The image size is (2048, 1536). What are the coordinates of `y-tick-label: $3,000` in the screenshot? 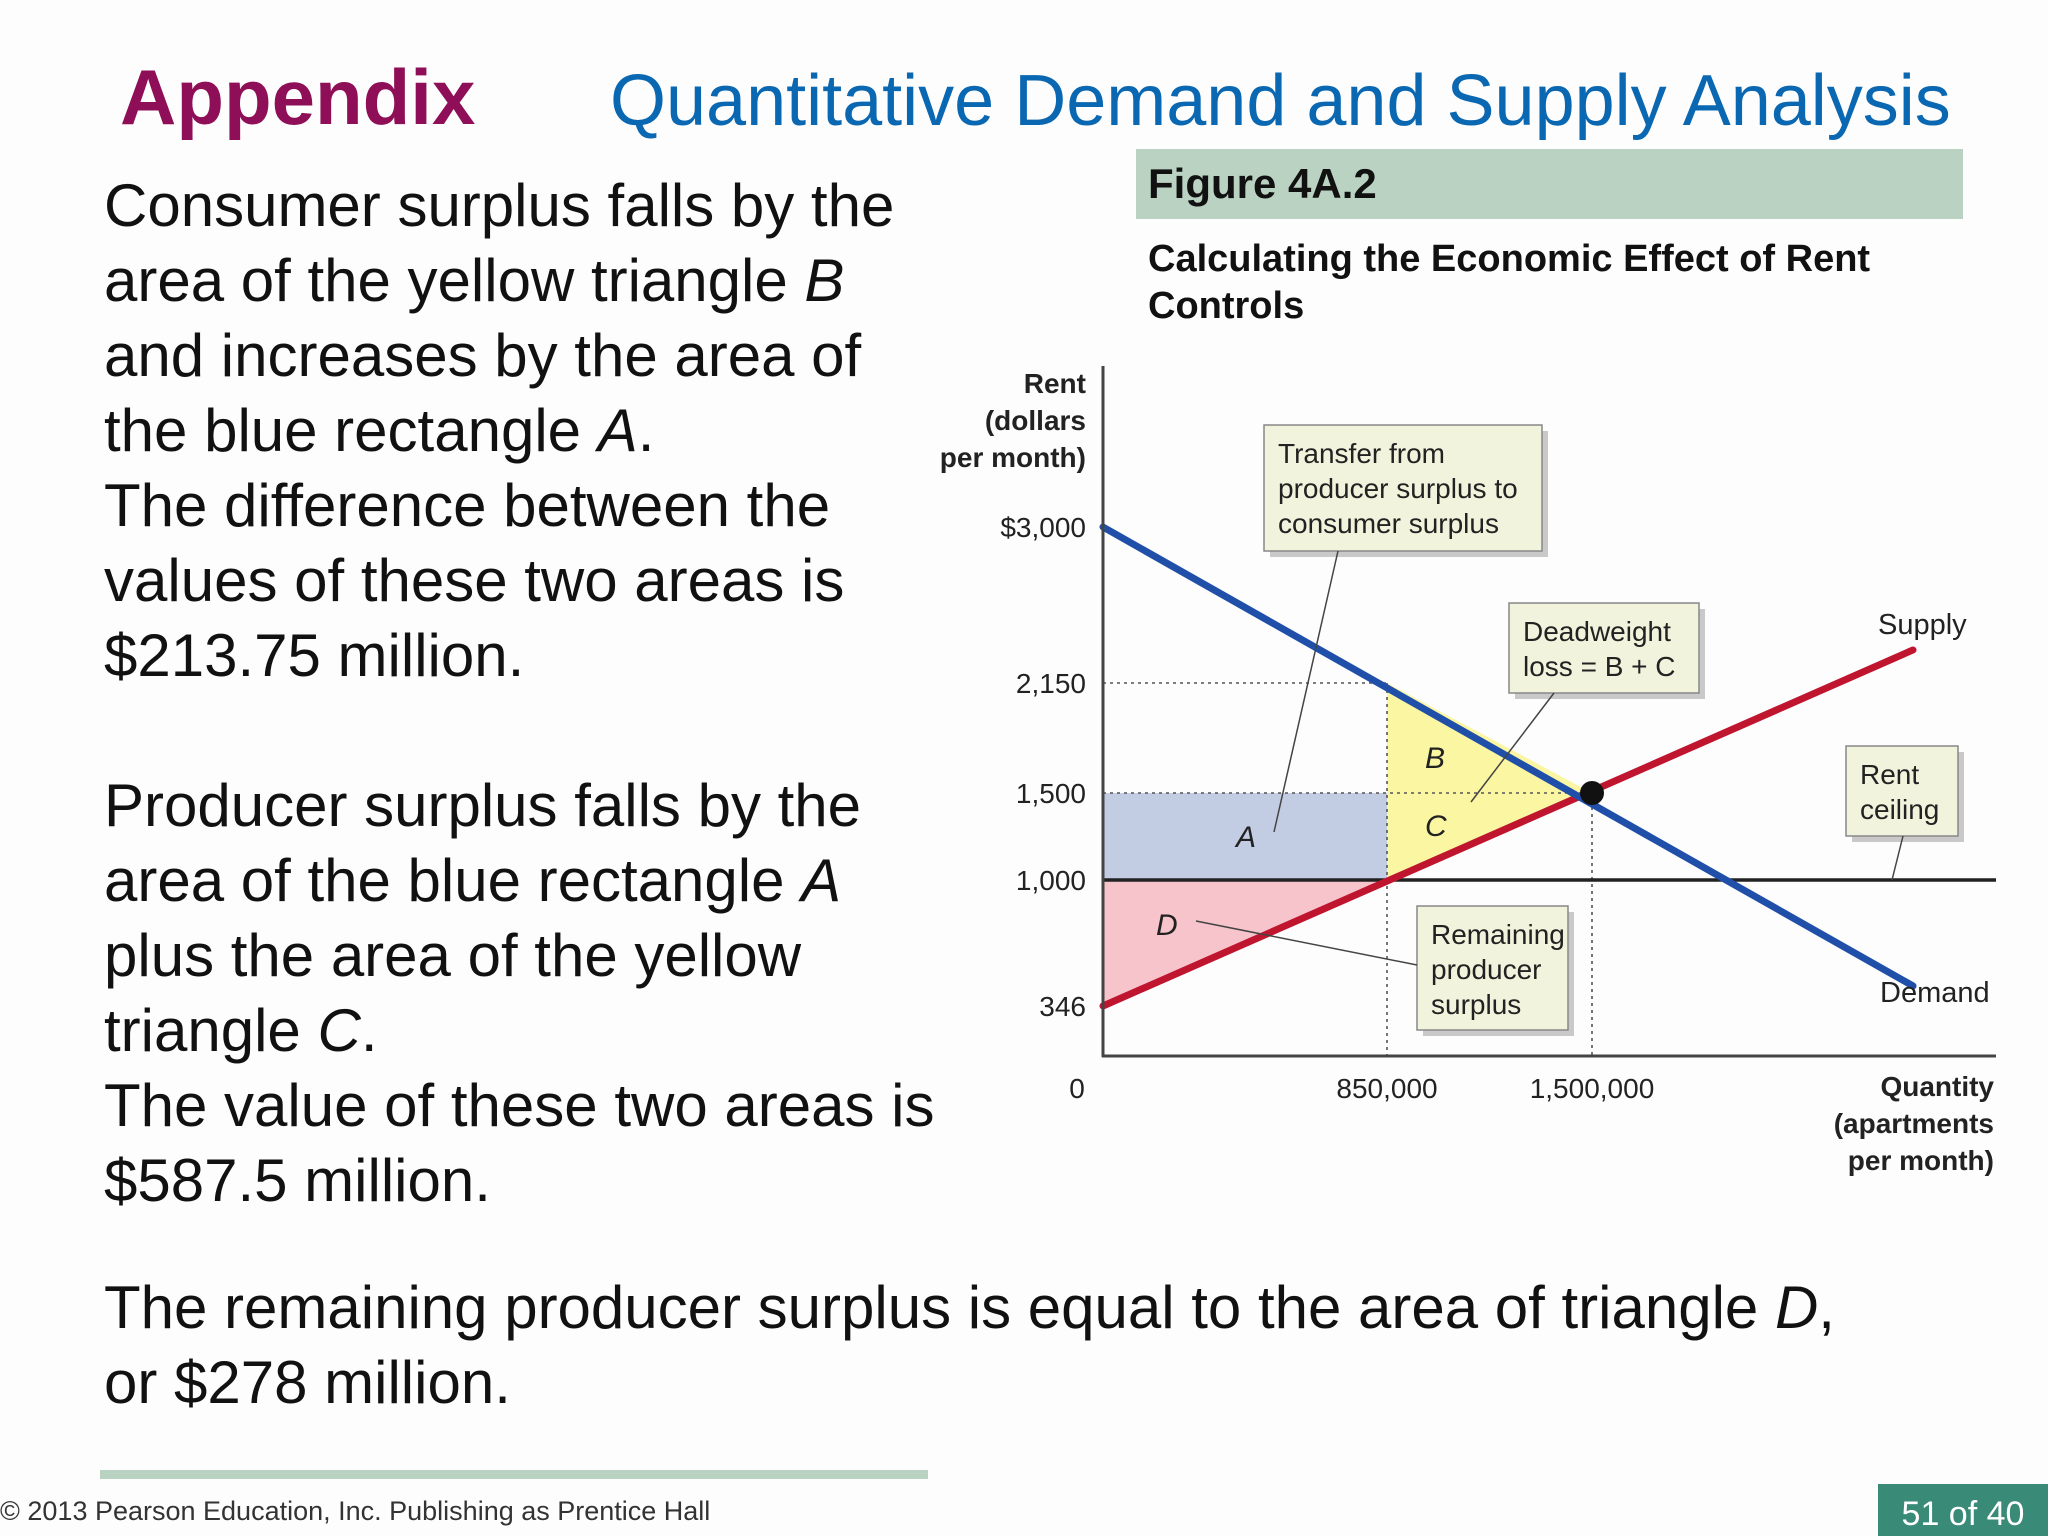 It's located at (1043, 527).